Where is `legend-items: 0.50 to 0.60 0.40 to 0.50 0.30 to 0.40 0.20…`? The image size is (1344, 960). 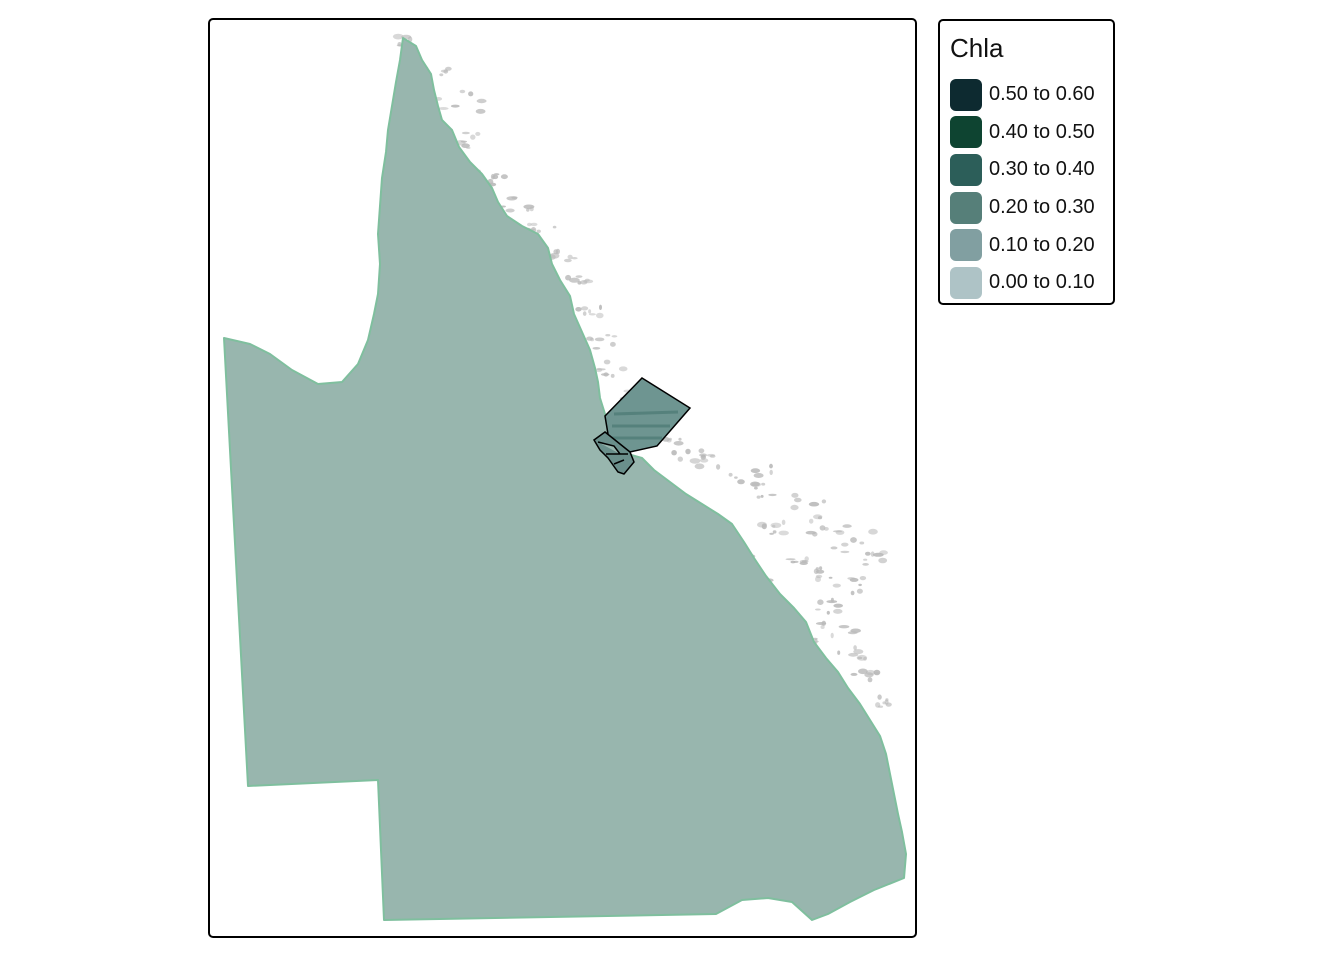 legend-items: 0.50 to 0.60 0.40 to 0.50 0.30 to 0.40 0.20… is located at coordinates (1022, 189).